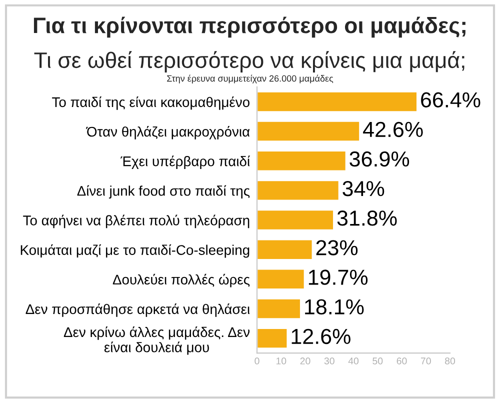 The width and height of the screenshot is (500, 412). I want to click on y-tick-label: Το παιδί της είναι κακομαθημένο, so click(151, 103).